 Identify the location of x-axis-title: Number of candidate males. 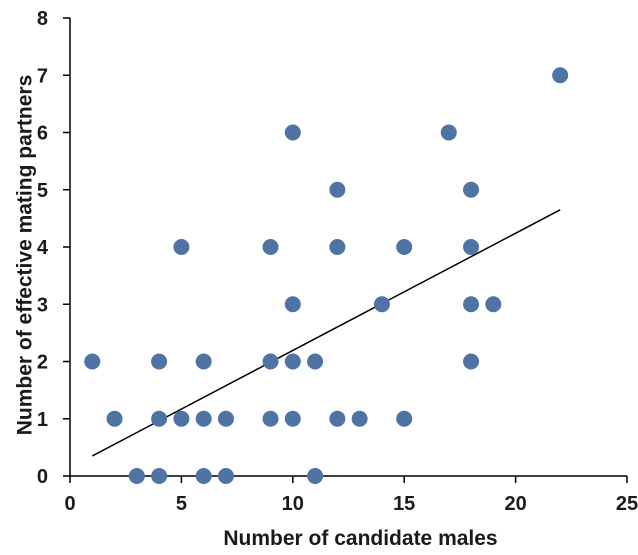
(360, 538).